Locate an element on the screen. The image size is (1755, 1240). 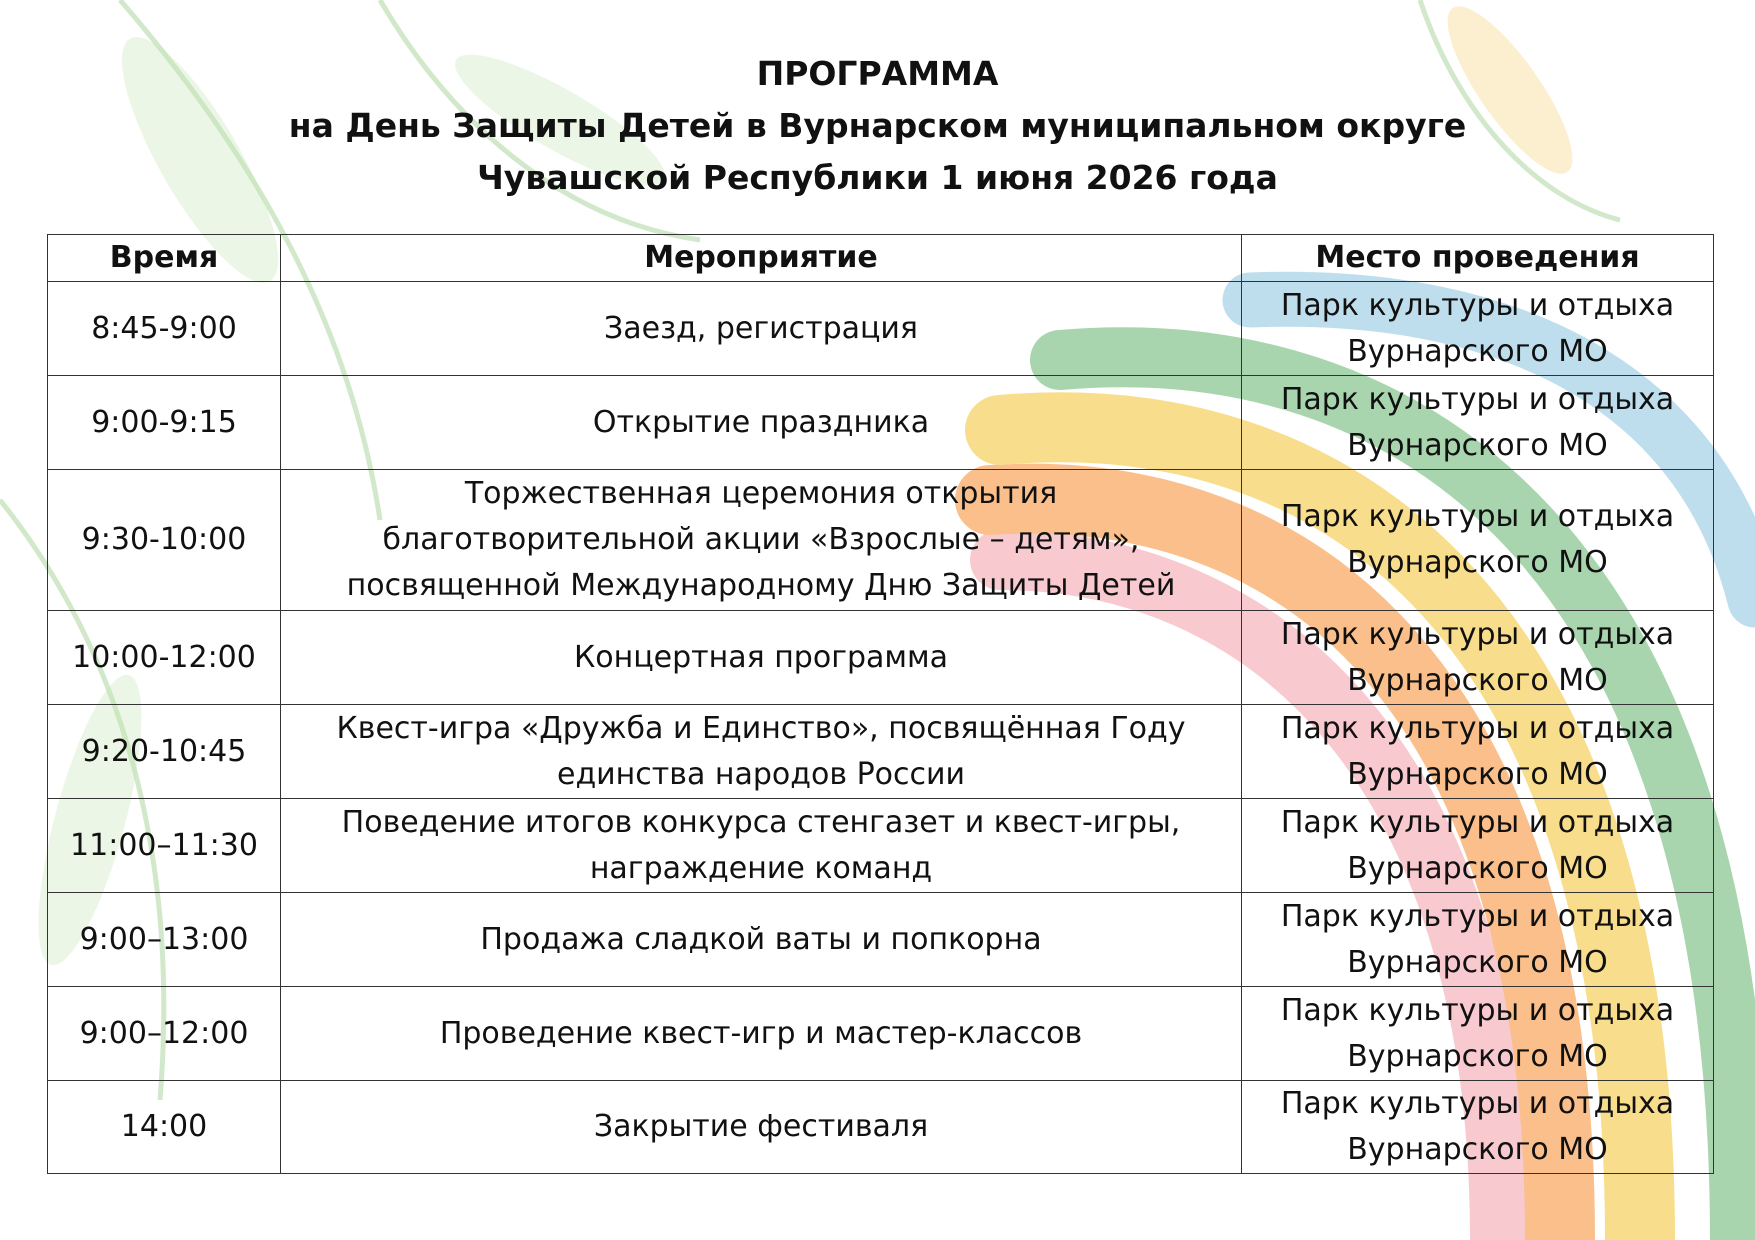
event-line: Проведение квест-игр и мастер-классов is located at coordinates (761, 1033).